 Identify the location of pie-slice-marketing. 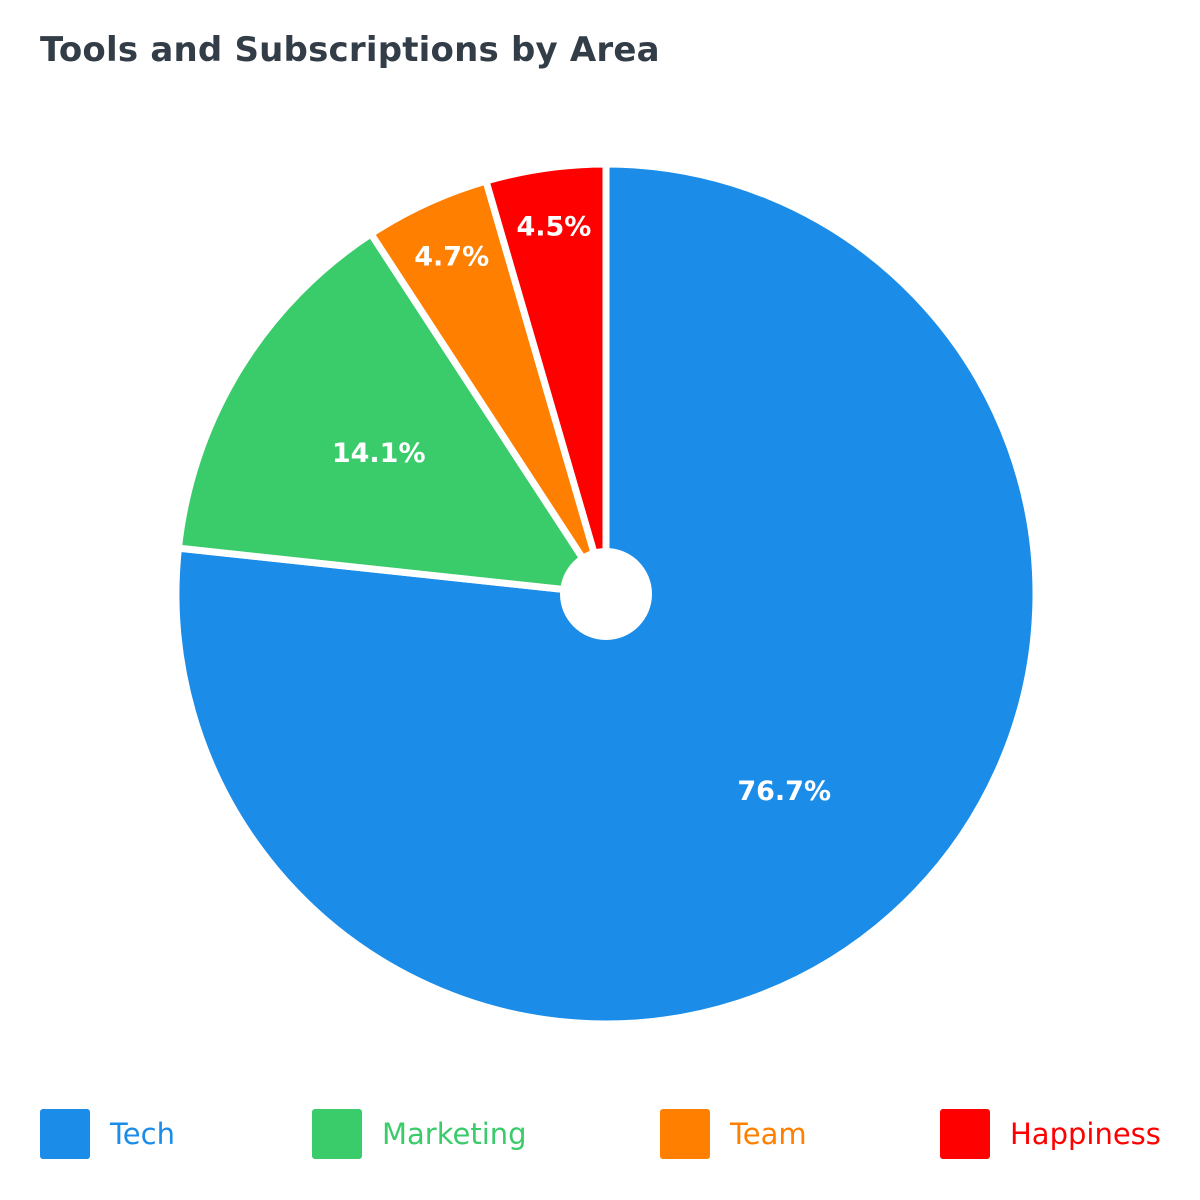
(393, 414).